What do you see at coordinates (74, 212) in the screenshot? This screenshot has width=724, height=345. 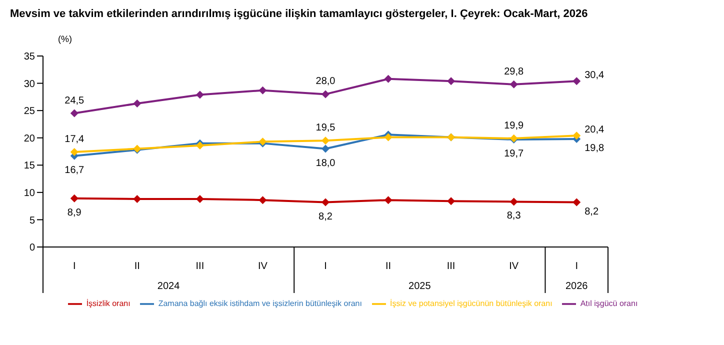 I see `data-label: 8,9` at bounding box center [74, 212].